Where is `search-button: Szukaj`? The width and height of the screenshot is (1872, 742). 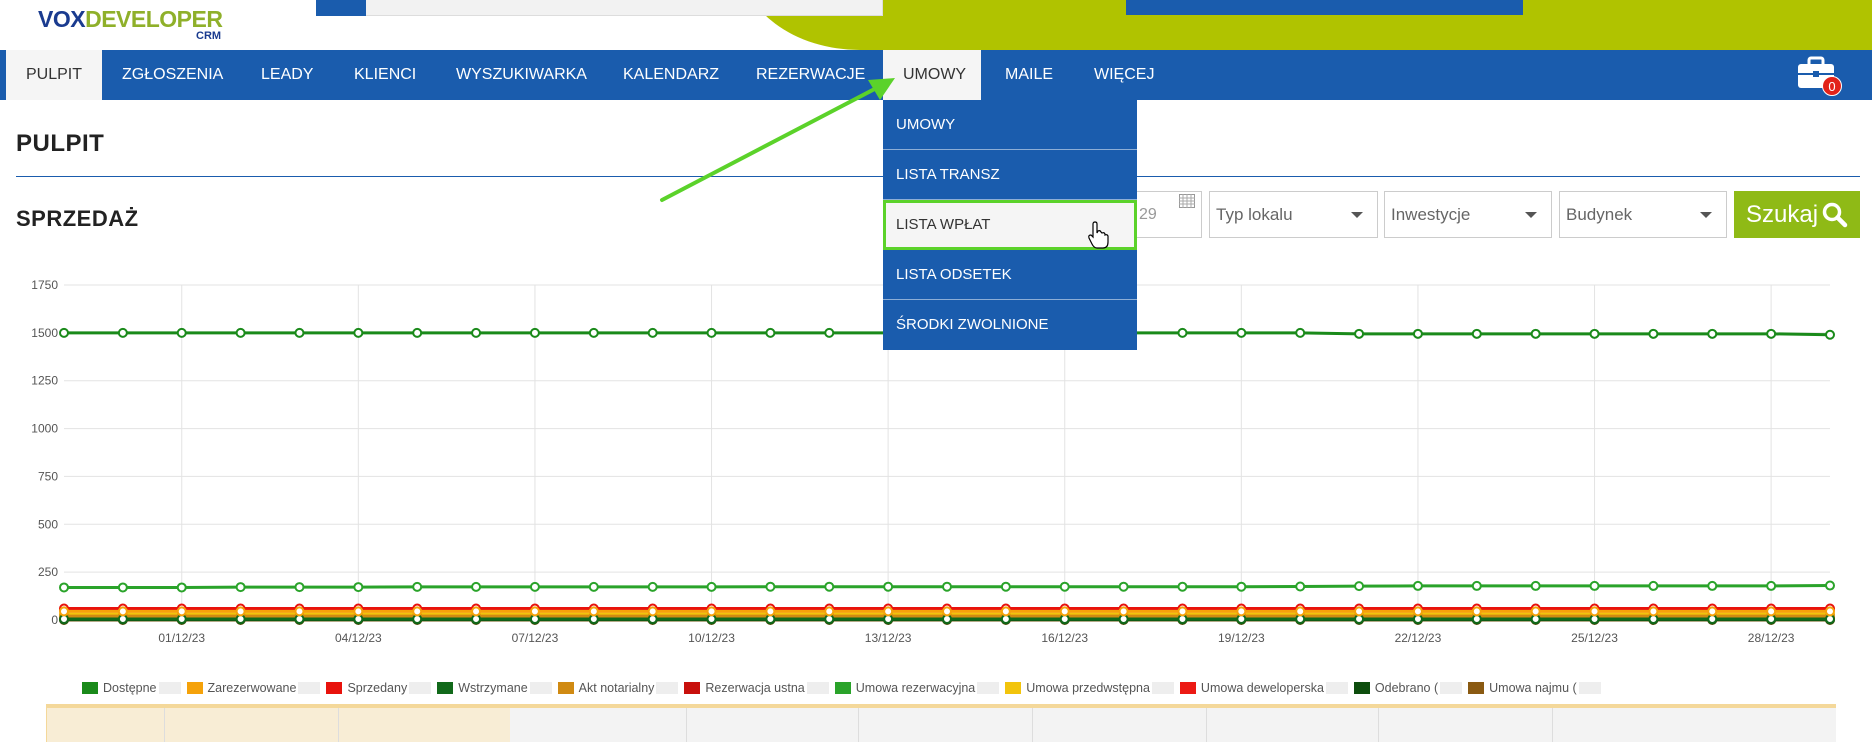 search-button: Szukaj is located at coordinates (1797, 214).